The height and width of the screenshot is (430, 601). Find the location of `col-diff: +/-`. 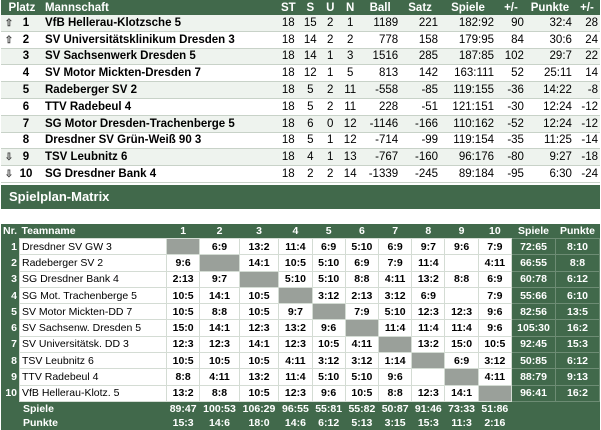

col-diff: +/- is located at coordinates (511, 7).